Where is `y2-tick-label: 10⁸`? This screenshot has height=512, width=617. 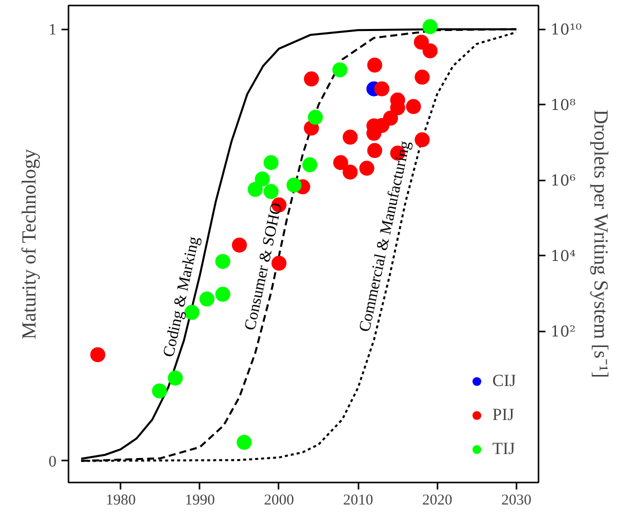 y2-tick-label: 10⁸ is located at coordinates (563, 105).